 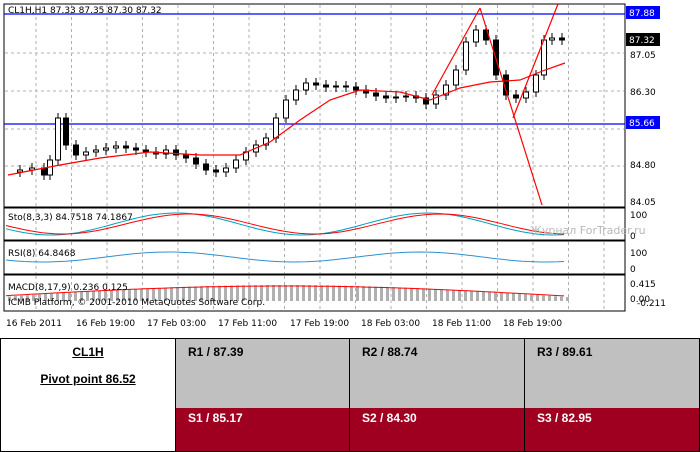 I want to click on stochastic-main-line, so click(x=285, y=224).